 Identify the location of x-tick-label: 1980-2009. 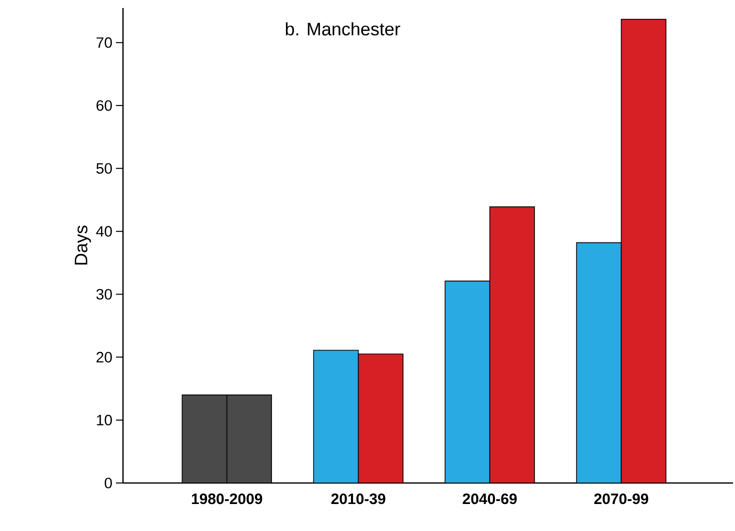
(227, 499).